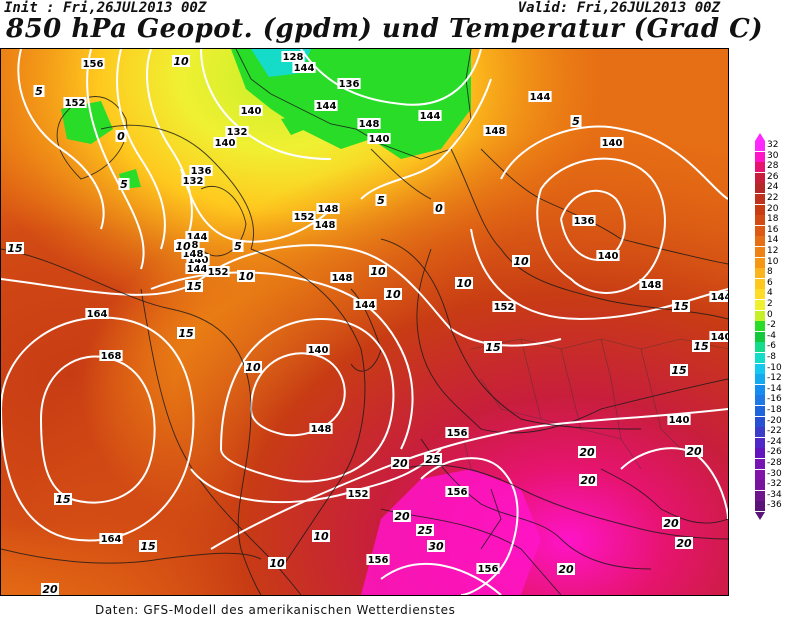 Image resolution: width=790 pixels, height=620 pixels. I want to click on legend-level: -30, so click(771, 474).